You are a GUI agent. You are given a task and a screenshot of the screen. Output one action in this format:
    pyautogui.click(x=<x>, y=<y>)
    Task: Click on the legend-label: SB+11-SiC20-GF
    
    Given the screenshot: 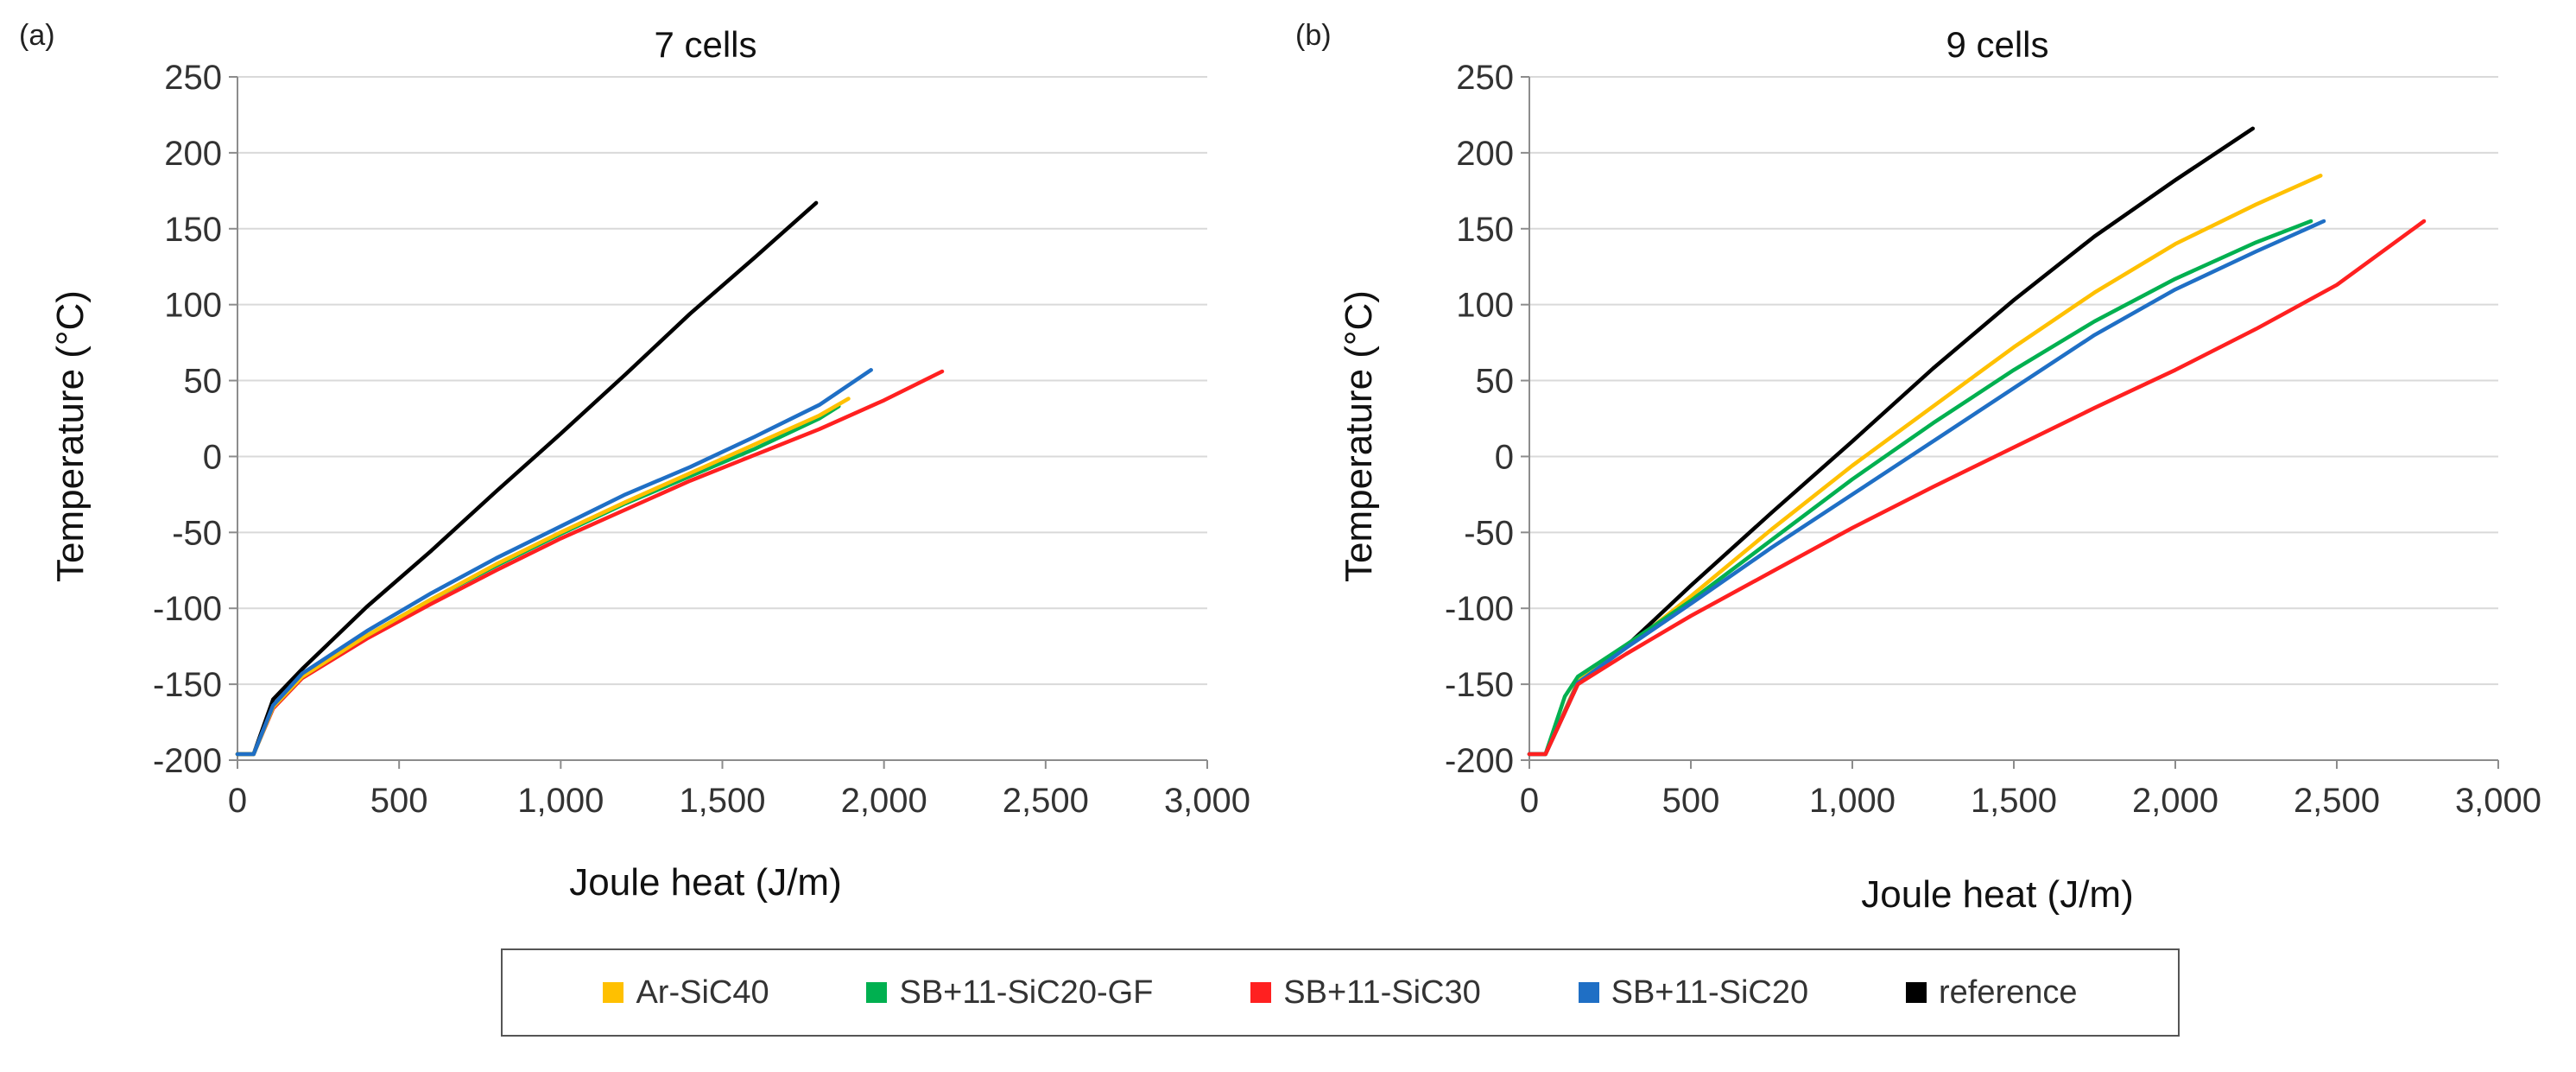 What is the action you would take?
    pyautogui.click(x=1026, y=992)
    